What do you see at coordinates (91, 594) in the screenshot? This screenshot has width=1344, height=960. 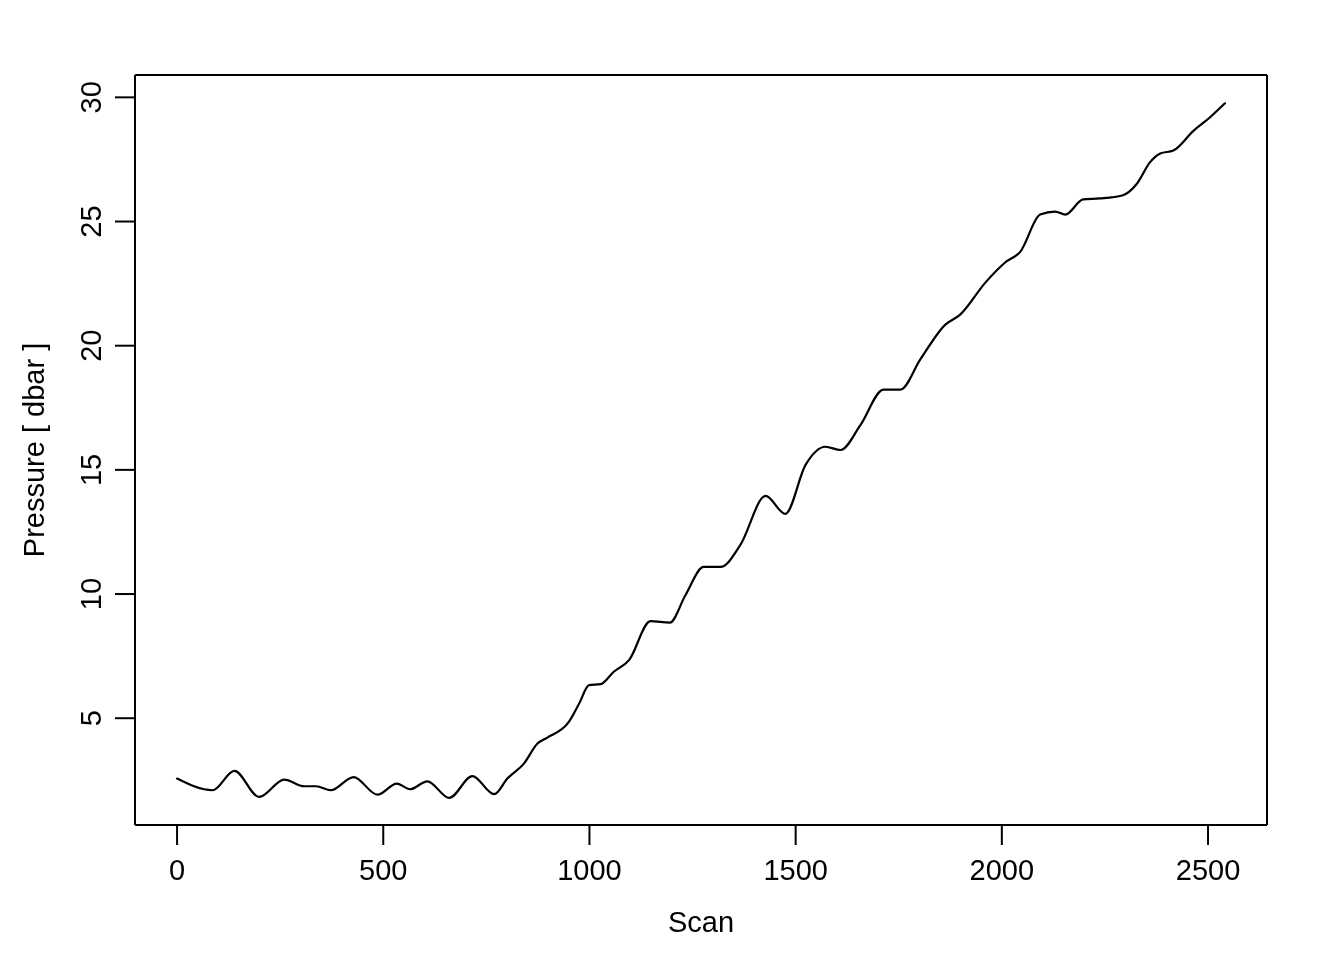 I see `y-tick-label: 10` at bounding box center [91, 594].